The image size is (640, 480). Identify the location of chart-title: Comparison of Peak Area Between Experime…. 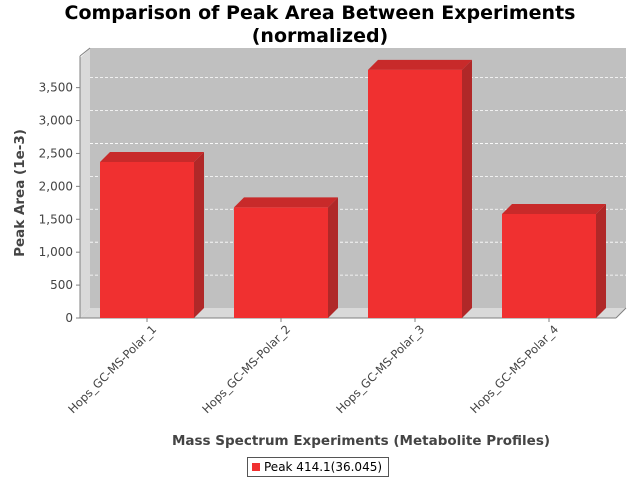
(320, 25).